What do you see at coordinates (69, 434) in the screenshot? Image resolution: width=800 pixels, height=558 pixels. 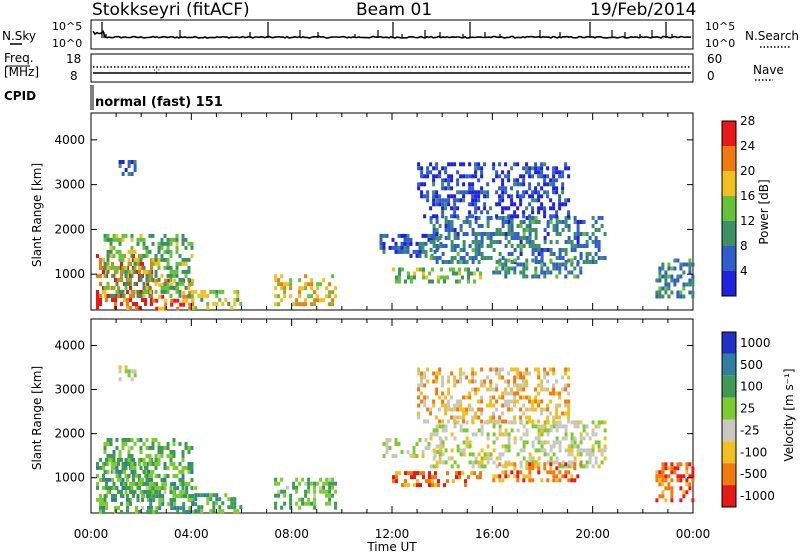 I see `velocity-ytick-label: 2000` at bounding box center [69, 434].